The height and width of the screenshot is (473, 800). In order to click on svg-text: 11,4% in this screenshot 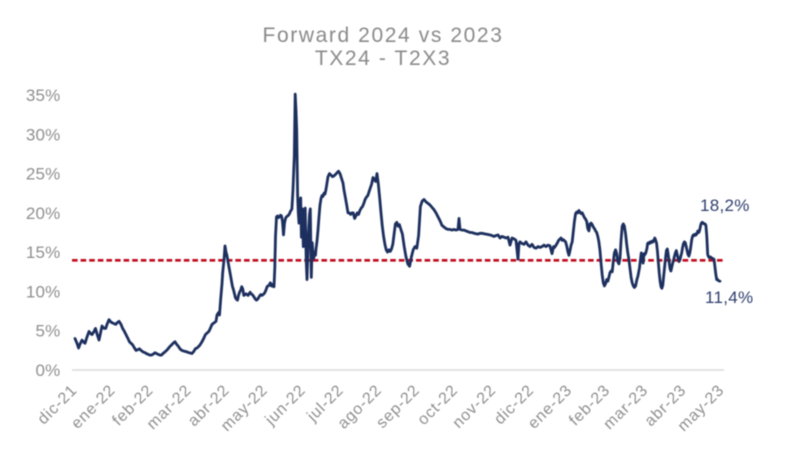, I will do `click(729, 297)`.